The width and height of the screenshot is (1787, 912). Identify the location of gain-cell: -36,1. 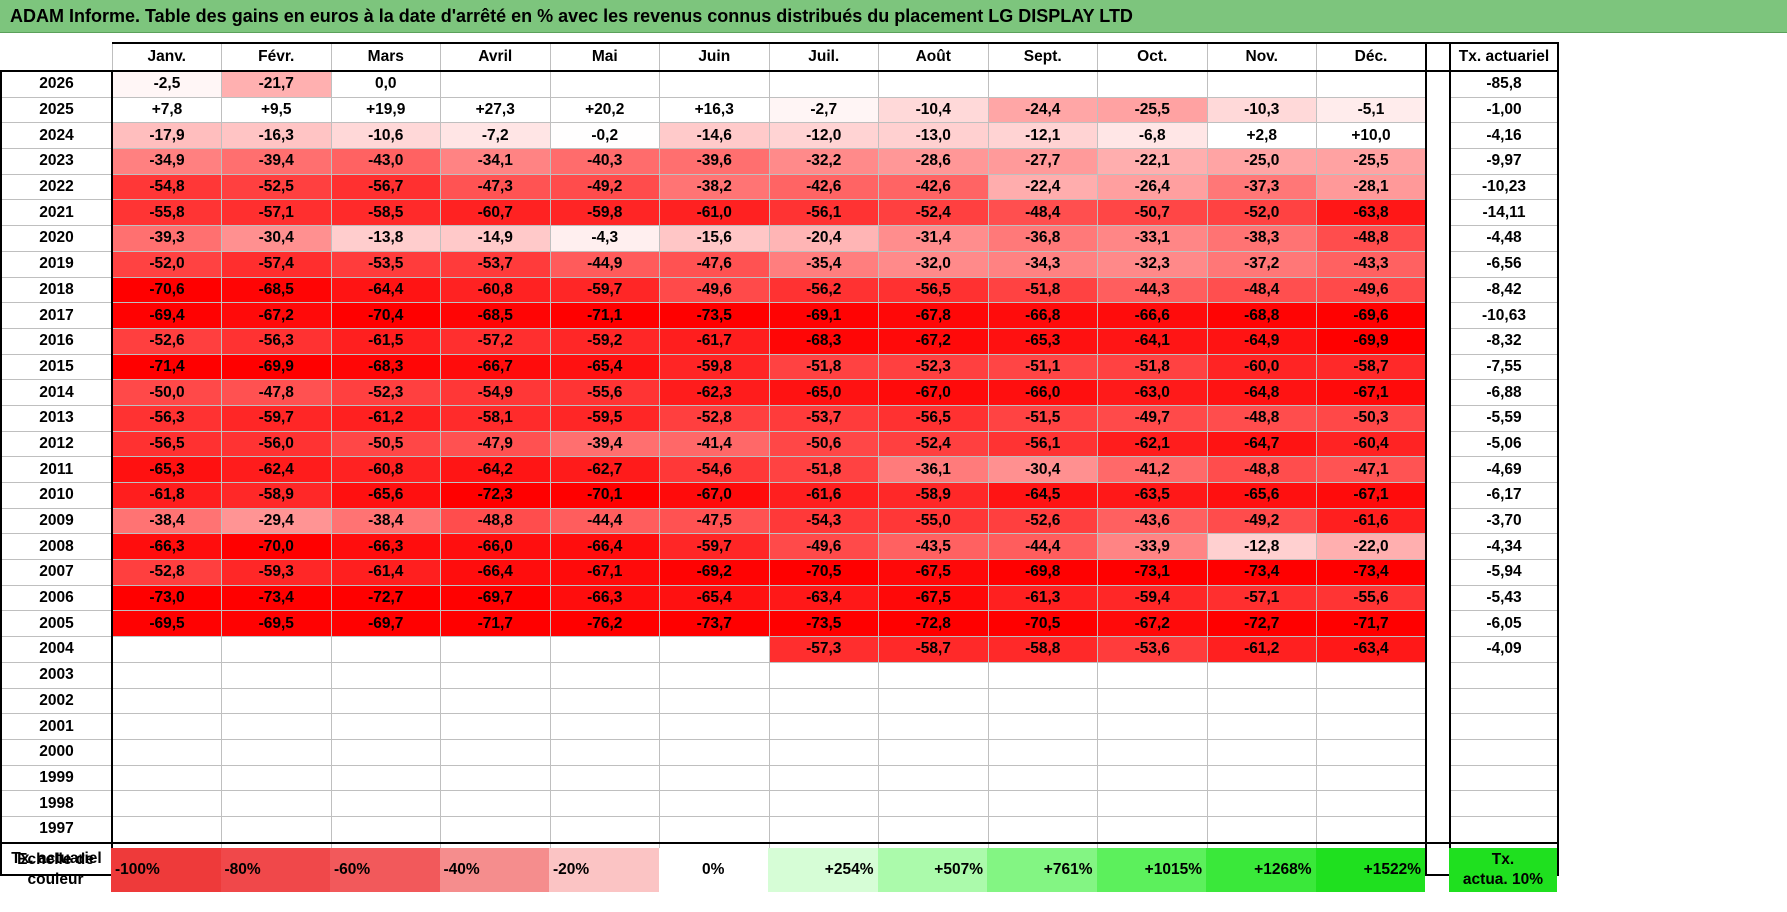
(933, 469).